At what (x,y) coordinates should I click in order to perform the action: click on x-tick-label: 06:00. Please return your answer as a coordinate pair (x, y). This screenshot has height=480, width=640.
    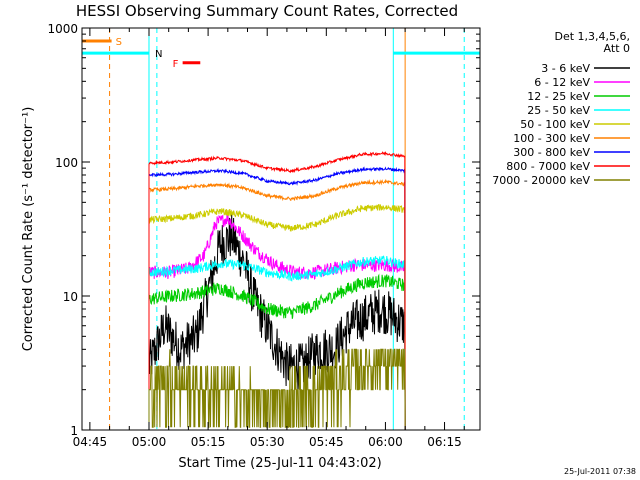
    Looking at the image, I should click on (385, 442).